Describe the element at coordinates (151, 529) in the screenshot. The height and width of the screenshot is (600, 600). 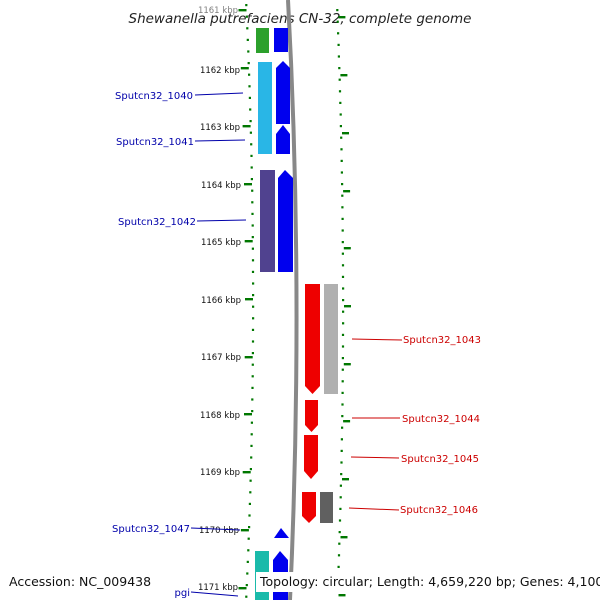
I see `gene-label-1047: Sputcn32_1047` at that location.